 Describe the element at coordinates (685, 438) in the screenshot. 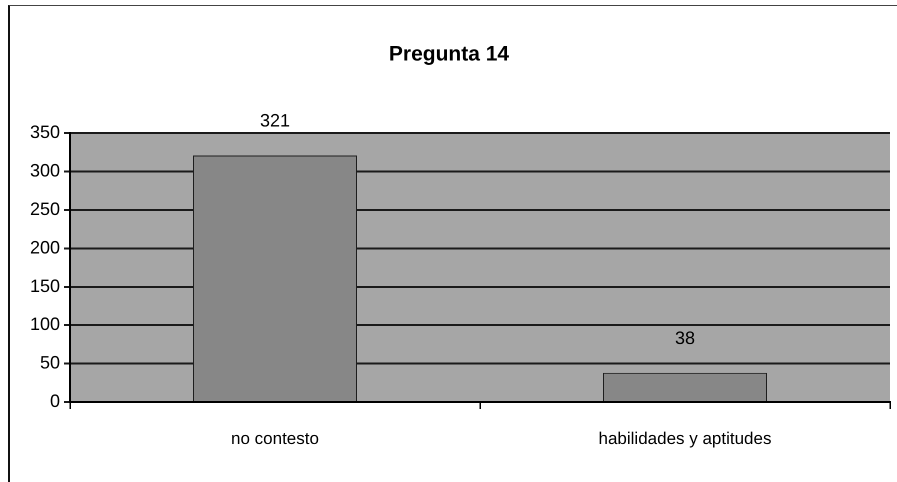

I see `x-tick-label: habilidades y aptitudes` at that location.